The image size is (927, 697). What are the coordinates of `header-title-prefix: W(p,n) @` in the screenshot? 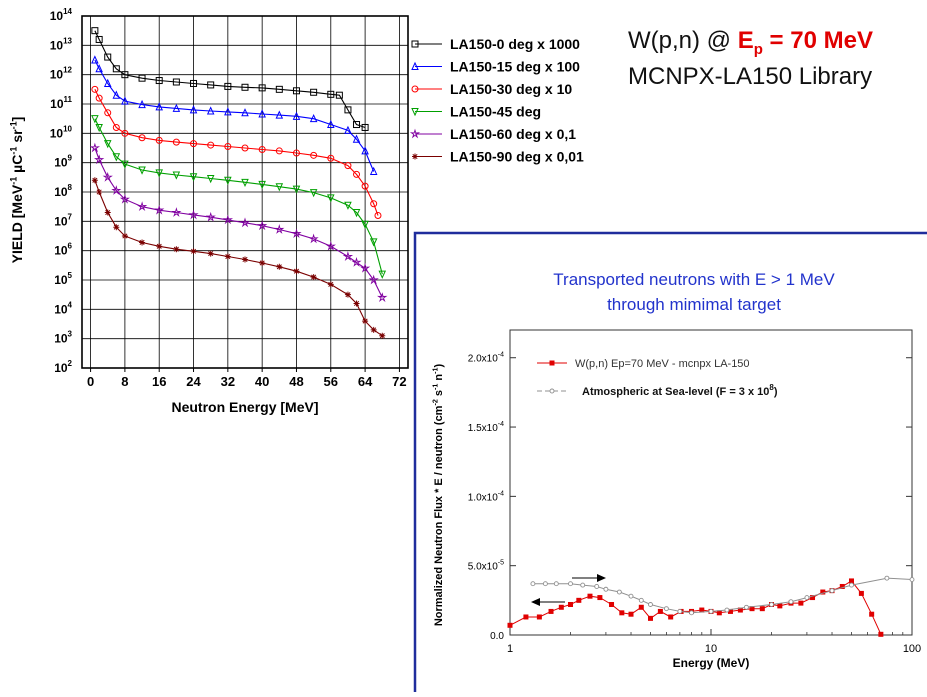 It's located at (683, 40).